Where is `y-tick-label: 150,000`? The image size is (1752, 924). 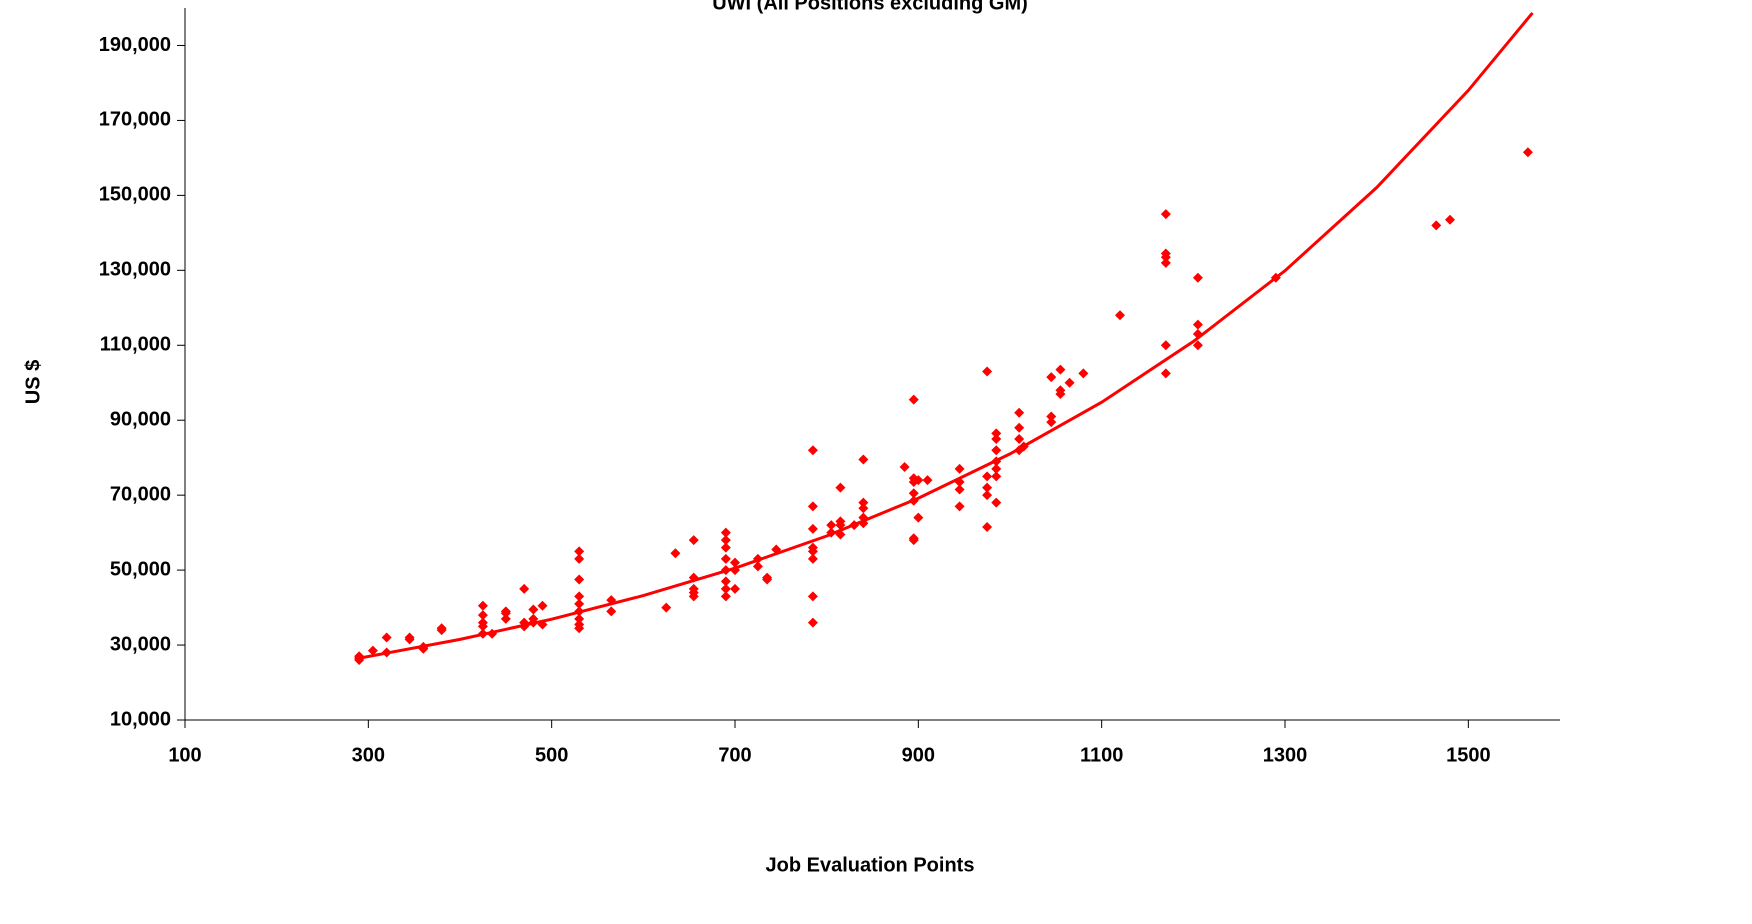
y-tick-label: 150,000 is located at coordinates (135, 195).